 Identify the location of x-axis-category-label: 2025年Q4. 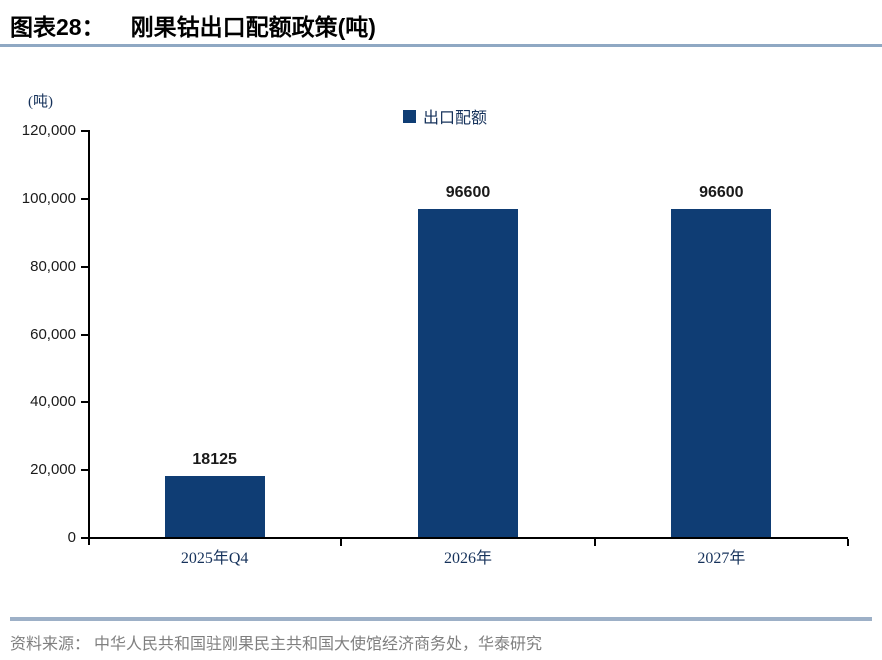
(214, 558).